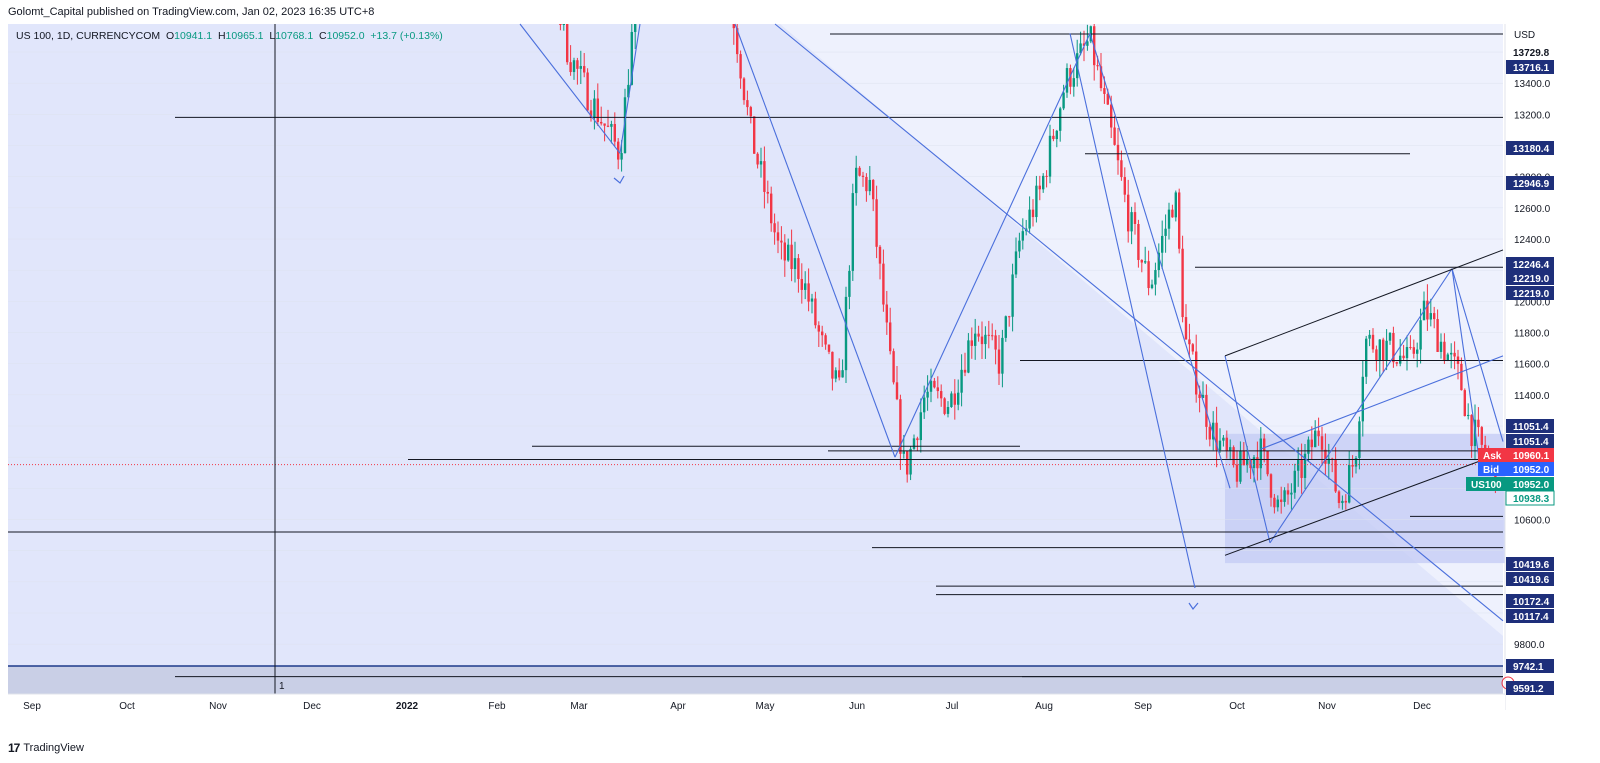  What do you see at coordinates (1492, 456) in the screenshot?
I see `price-tag-text: Ask` at bounding box center [1492, 456].